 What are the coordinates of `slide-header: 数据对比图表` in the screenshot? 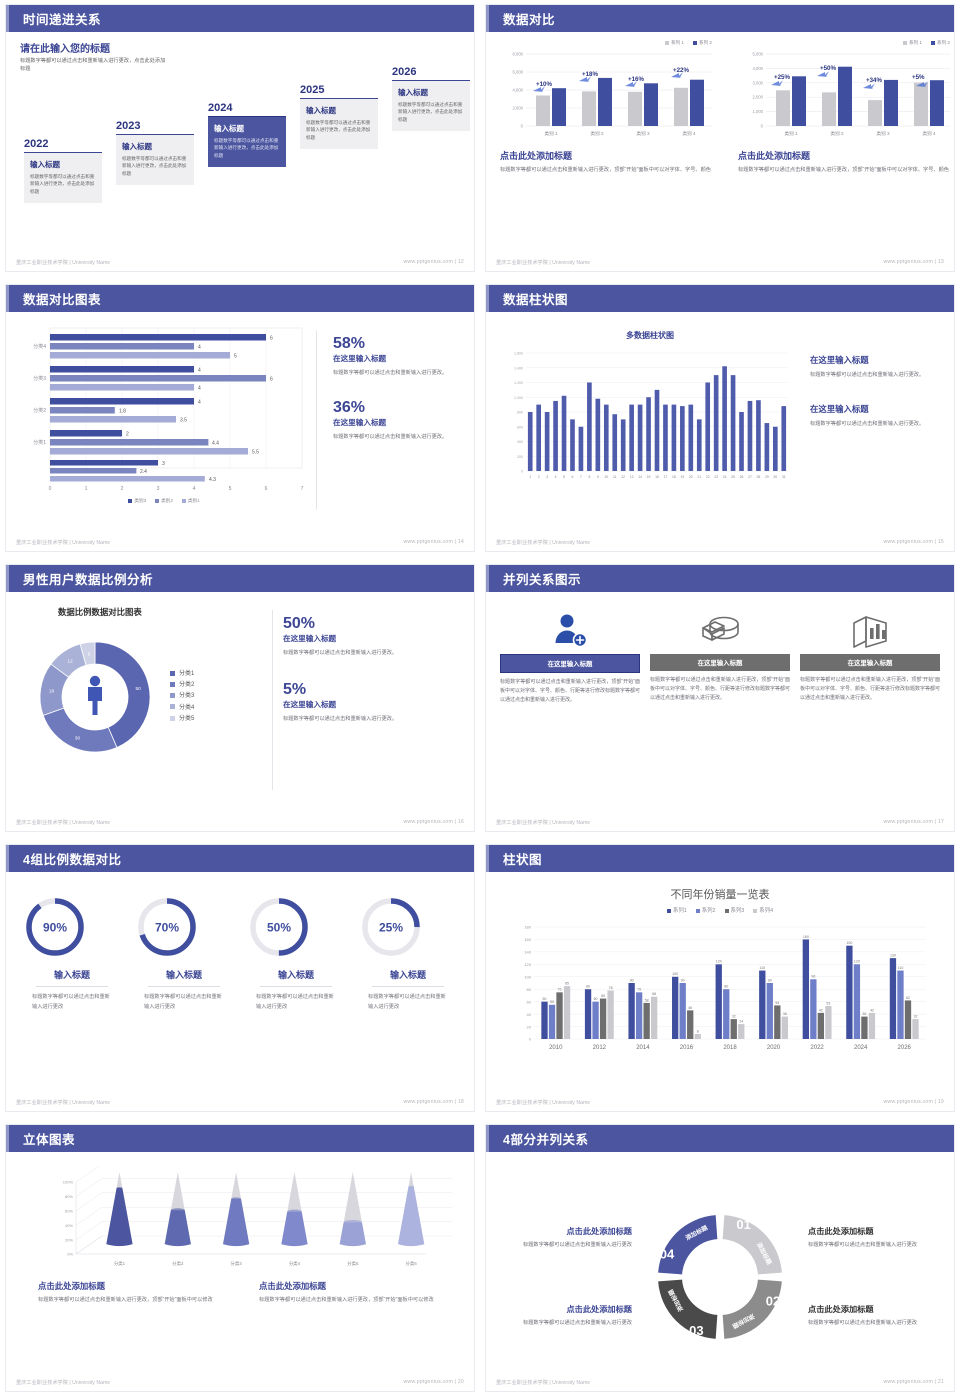 It's located at (240, 298).